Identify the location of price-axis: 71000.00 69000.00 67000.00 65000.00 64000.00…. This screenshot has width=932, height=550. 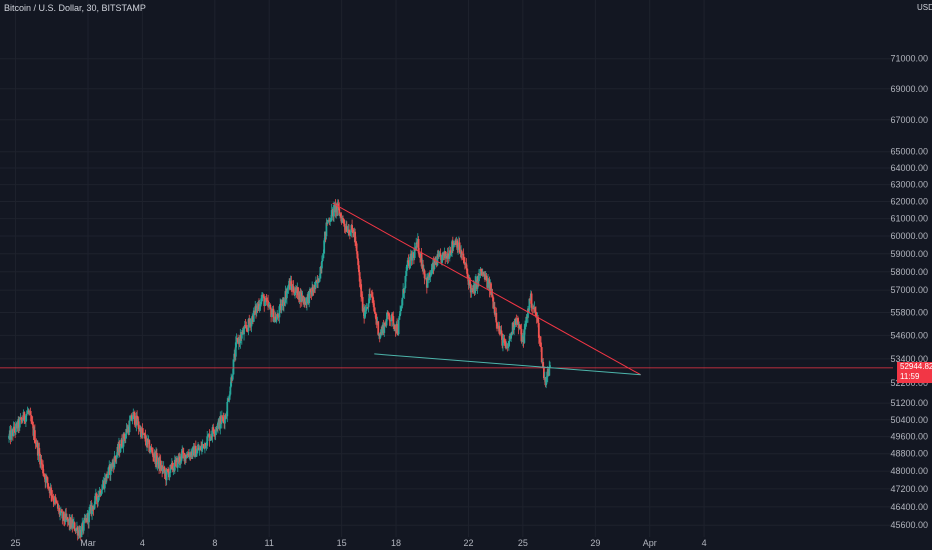
(909, 292).